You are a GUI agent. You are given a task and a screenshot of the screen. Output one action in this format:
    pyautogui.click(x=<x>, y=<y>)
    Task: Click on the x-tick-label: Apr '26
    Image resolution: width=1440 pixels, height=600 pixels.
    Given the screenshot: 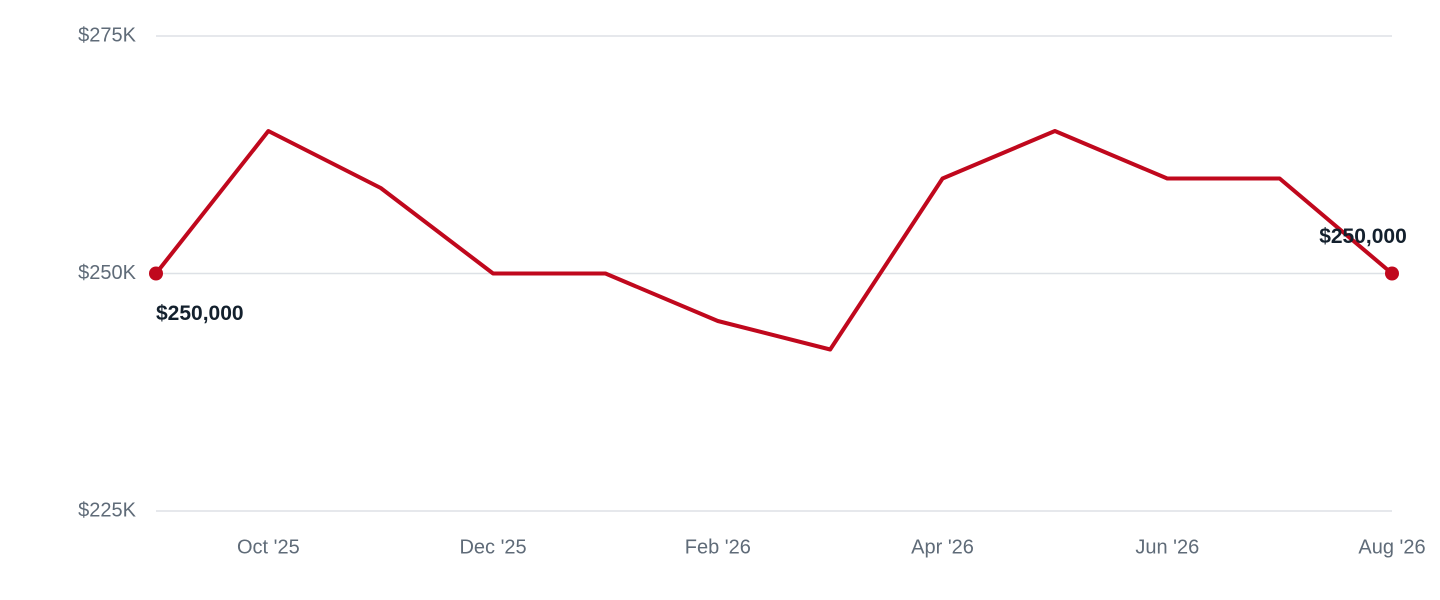 What is the action you would take?
    pyautogui.click(x=942, y=547)
    